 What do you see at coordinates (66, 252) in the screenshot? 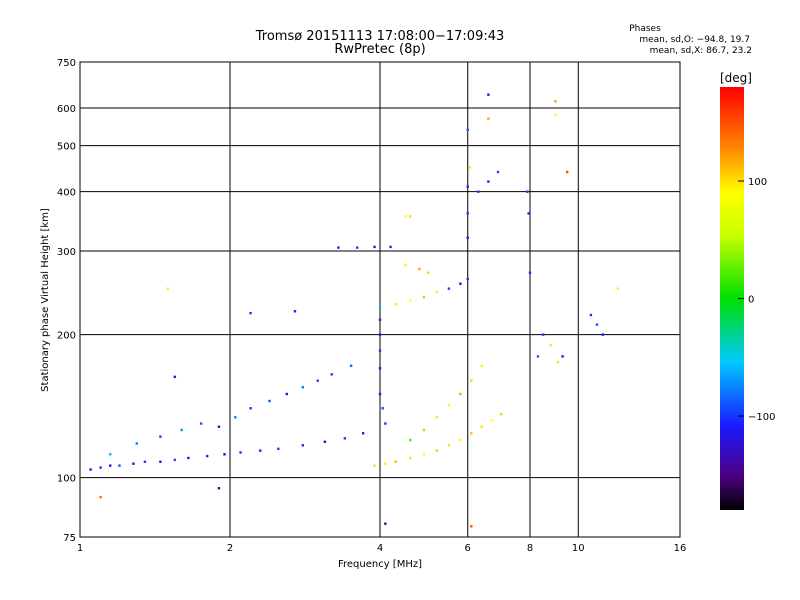
I see `y-tick-label: 300` at bounding box center [66, 252].